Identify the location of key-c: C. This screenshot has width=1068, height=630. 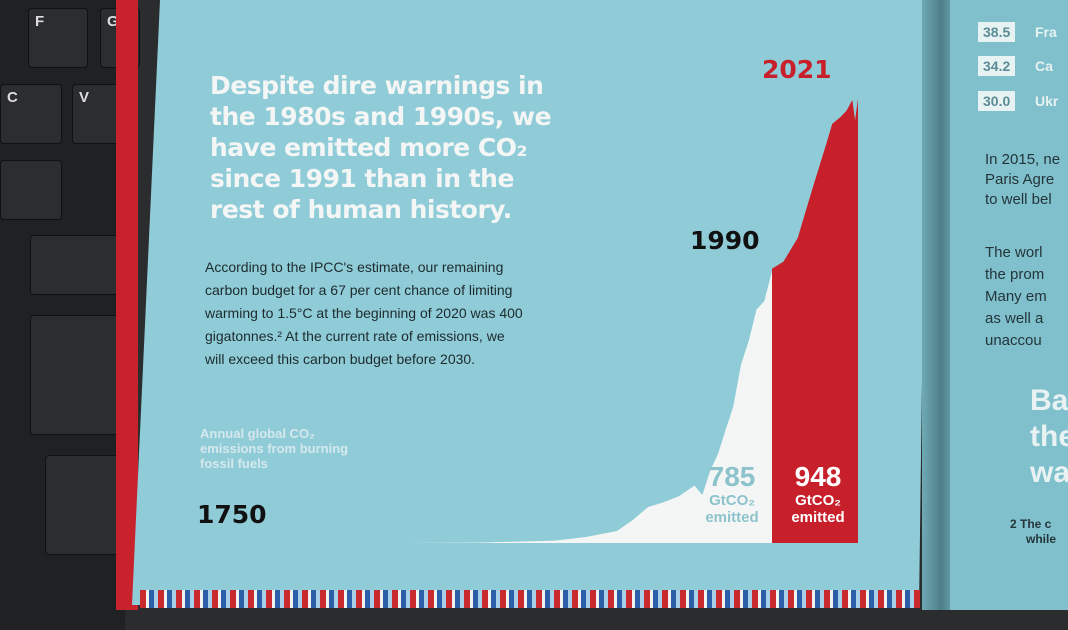
(31, 114).